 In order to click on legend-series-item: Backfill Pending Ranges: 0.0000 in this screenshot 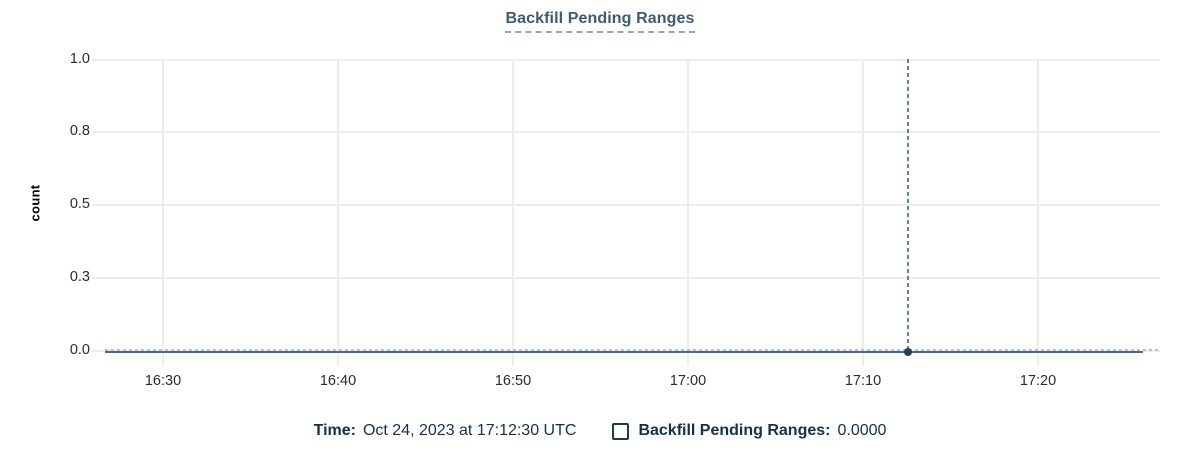, I will do `click(749, 431)`.